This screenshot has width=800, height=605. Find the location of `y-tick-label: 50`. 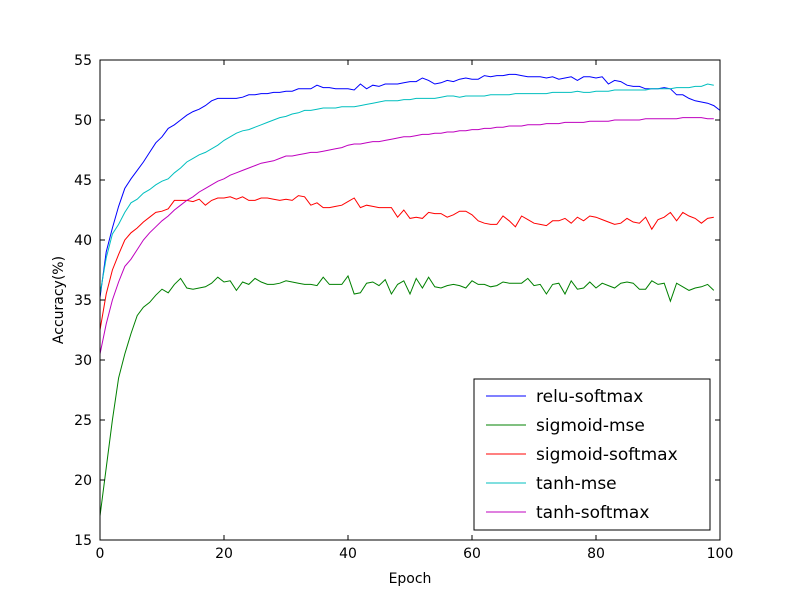

y-tick-label: 50 is located at coordinates (83, 121).